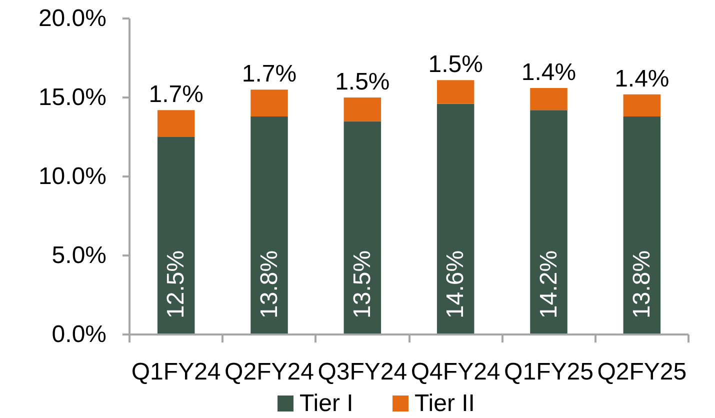  What do you see at coordinates (642, 372) in the screenshot?
I see `x-tick-label: Q2FY25` at bounding box center [642, 372].